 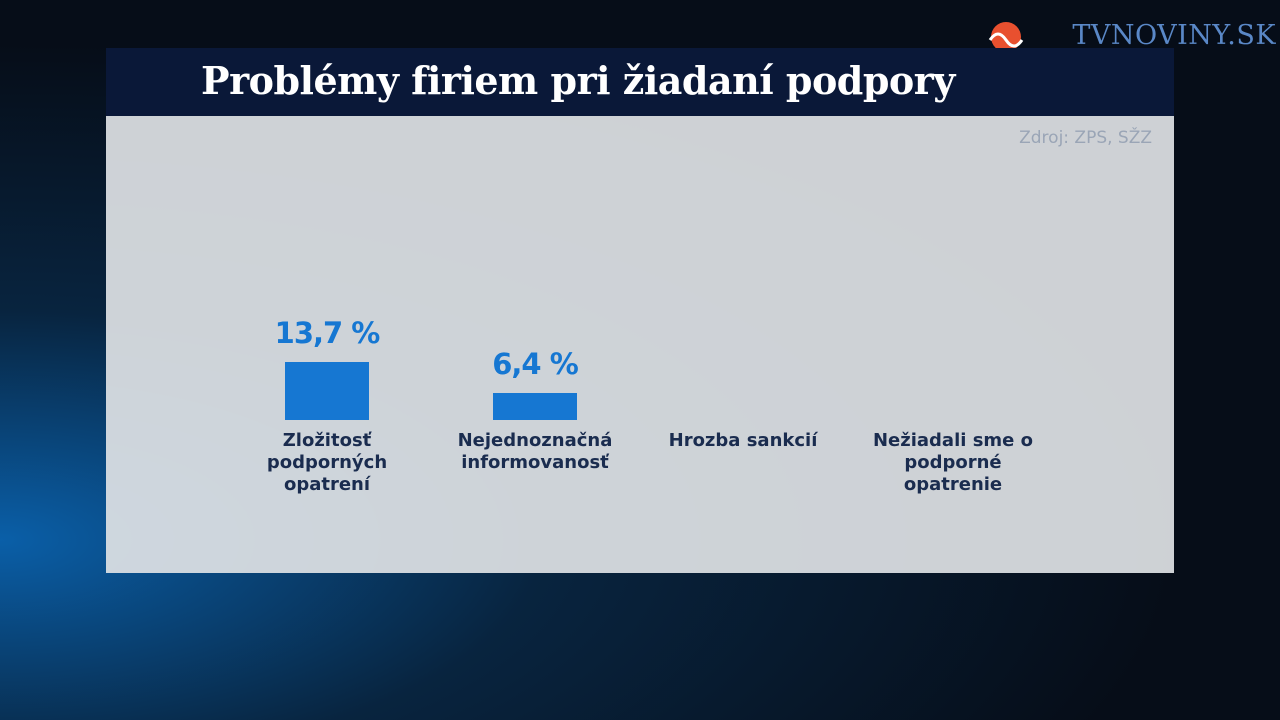 I want to click on chart-title: Problémy firiem pri žiadaní podpory, so click(x=578, y=80).